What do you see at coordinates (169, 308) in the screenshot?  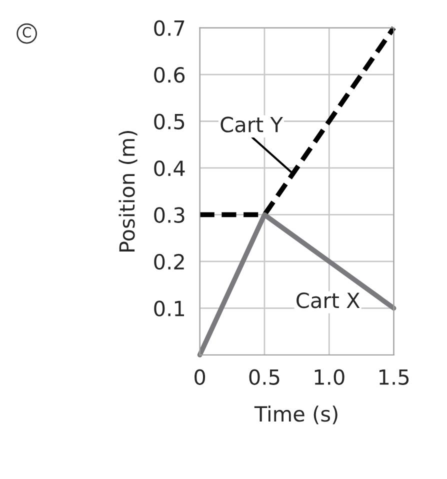 I see `y-tick-label: 0.1` at bounding box center [169, 308].